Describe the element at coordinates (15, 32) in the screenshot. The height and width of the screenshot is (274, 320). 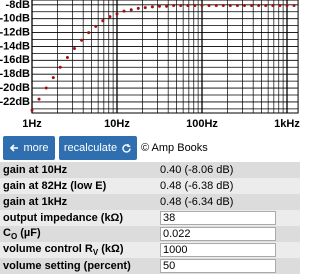
I see `y-tick-label: -12dB` at that location.